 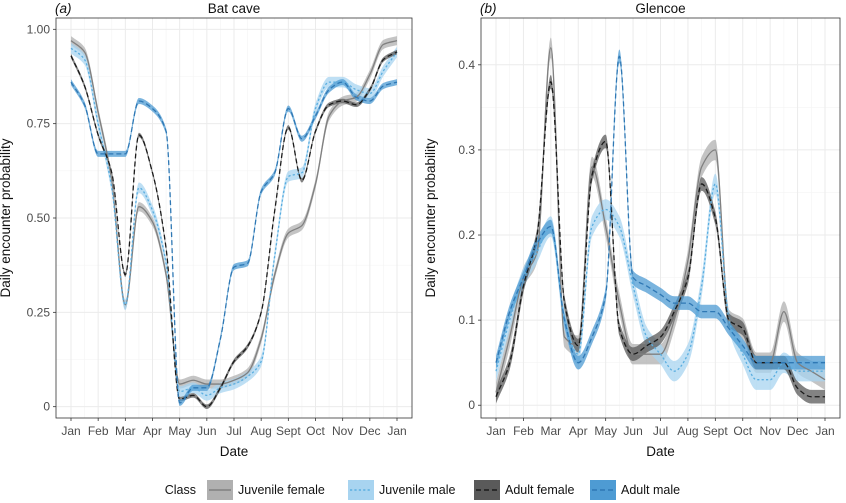 I want to click on panel-title: Bat cave, so click(x=234, y=8).